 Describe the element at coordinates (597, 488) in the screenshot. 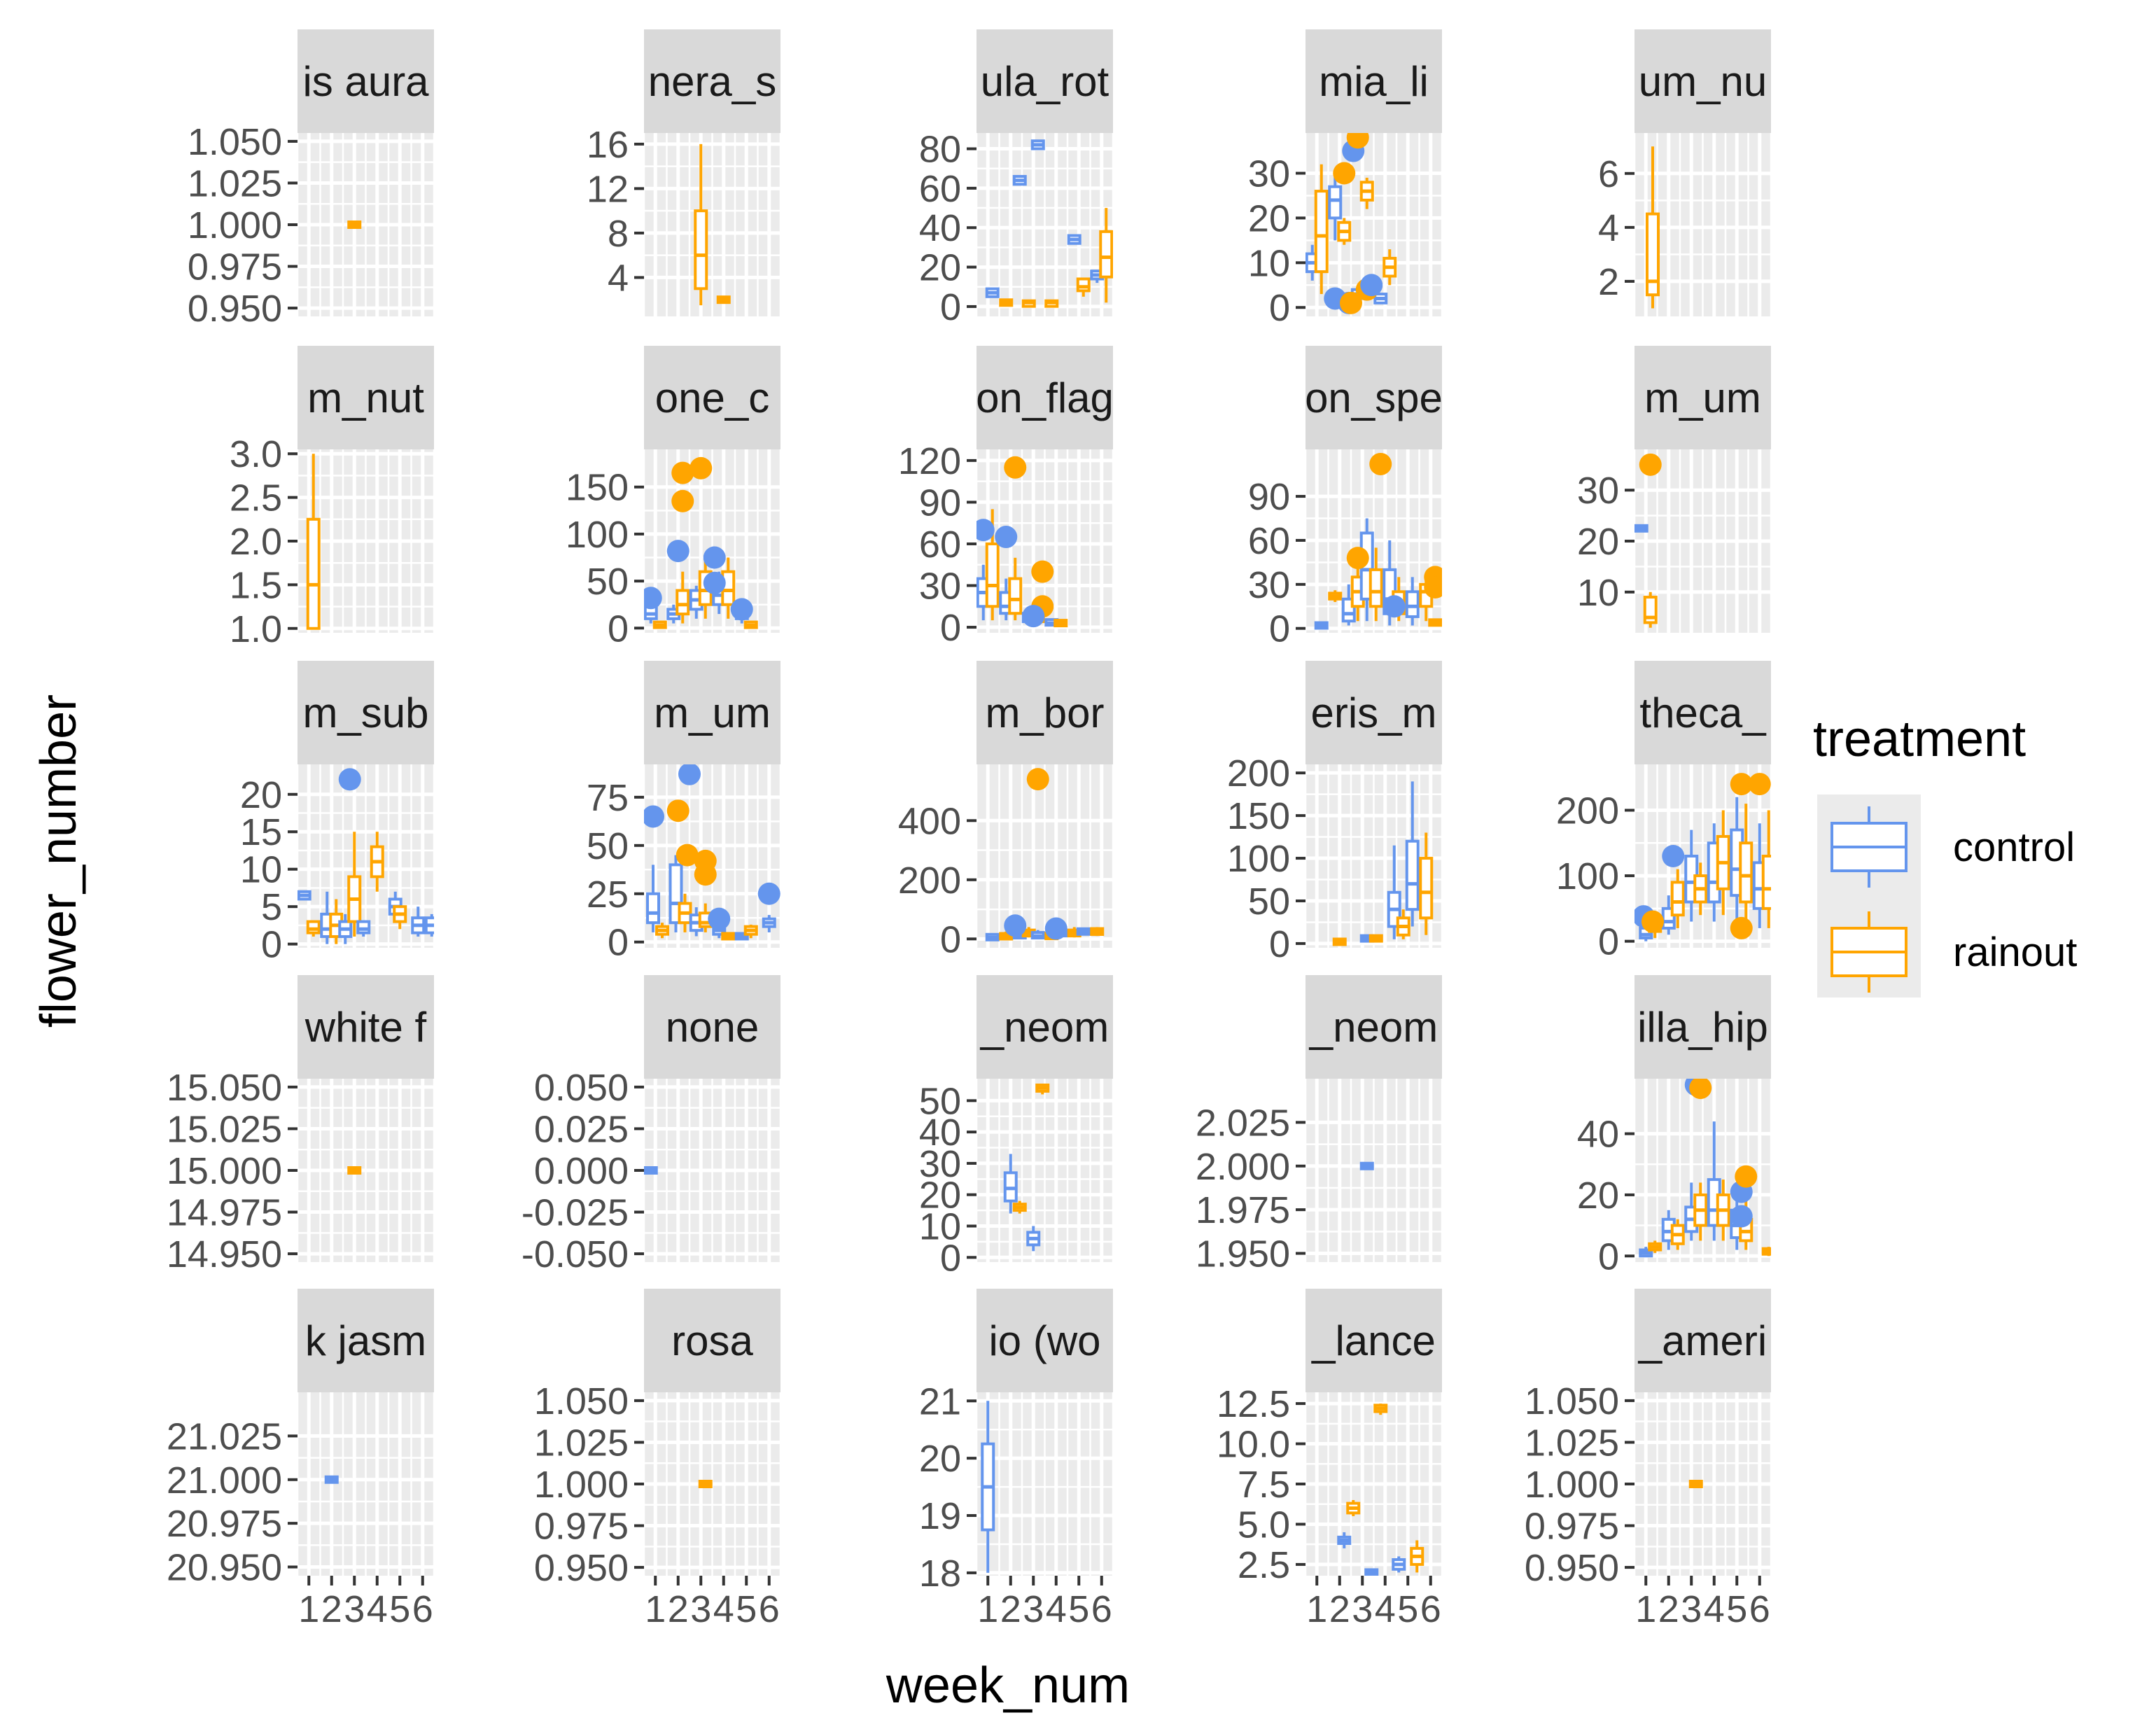

I see `y-tick-label: 150` at that location.